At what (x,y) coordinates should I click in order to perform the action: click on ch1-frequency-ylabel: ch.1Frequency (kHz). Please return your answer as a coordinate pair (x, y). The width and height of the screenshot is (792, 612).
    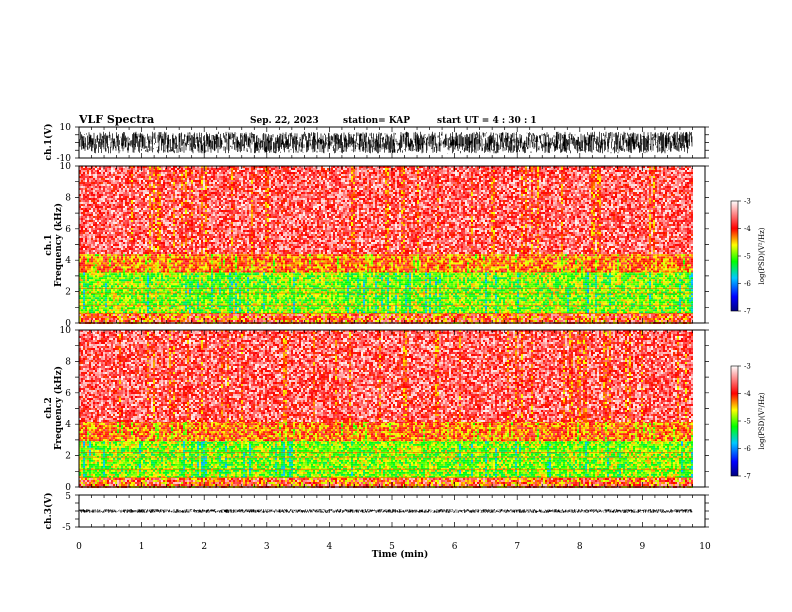
    Looking at the image, I should click on (54, 245).